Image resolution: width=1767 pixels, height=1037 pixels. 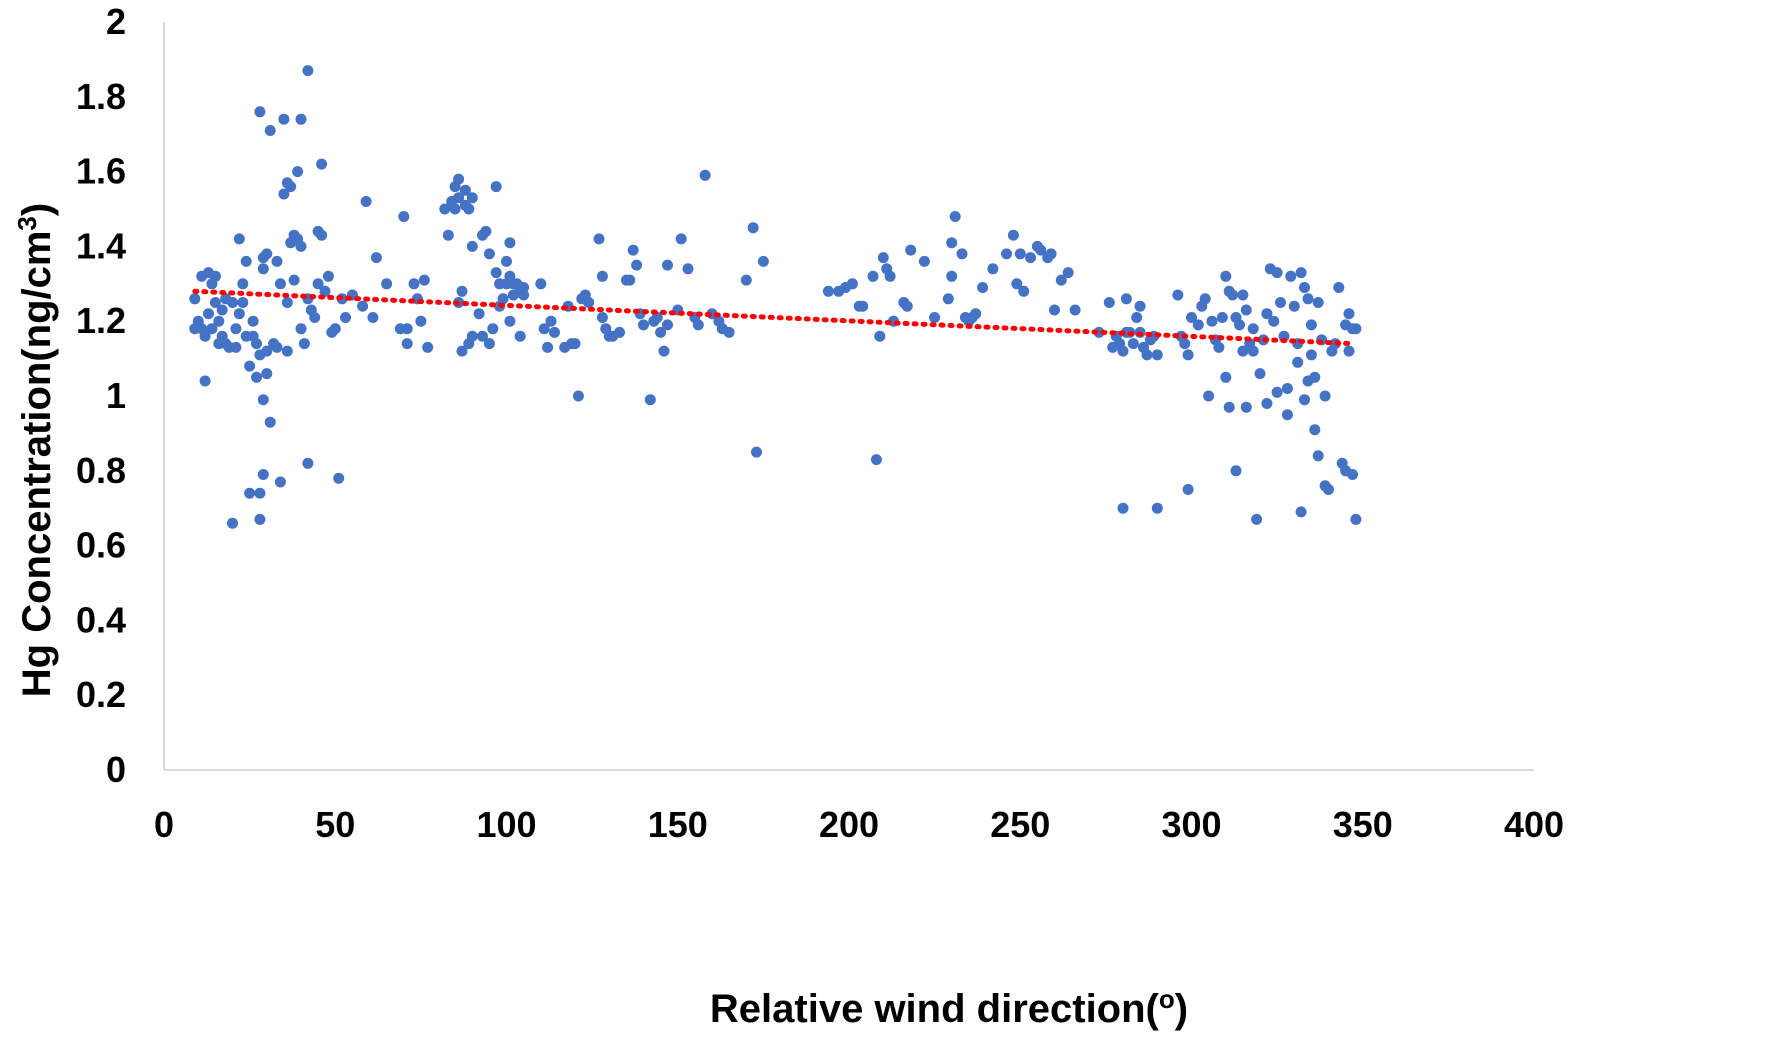 I want to click on x-tick-label: 300, so click(x=1191, y=824).